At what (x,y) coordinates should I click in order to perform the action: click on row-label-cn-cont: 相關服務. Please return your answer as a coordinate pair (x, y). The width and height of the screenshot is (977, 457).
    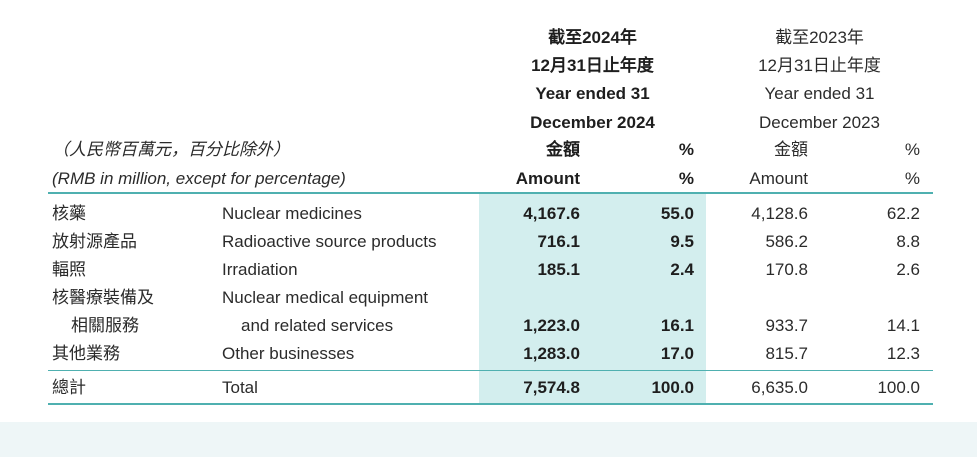
    Looking at the image, I should click on (105, 325).